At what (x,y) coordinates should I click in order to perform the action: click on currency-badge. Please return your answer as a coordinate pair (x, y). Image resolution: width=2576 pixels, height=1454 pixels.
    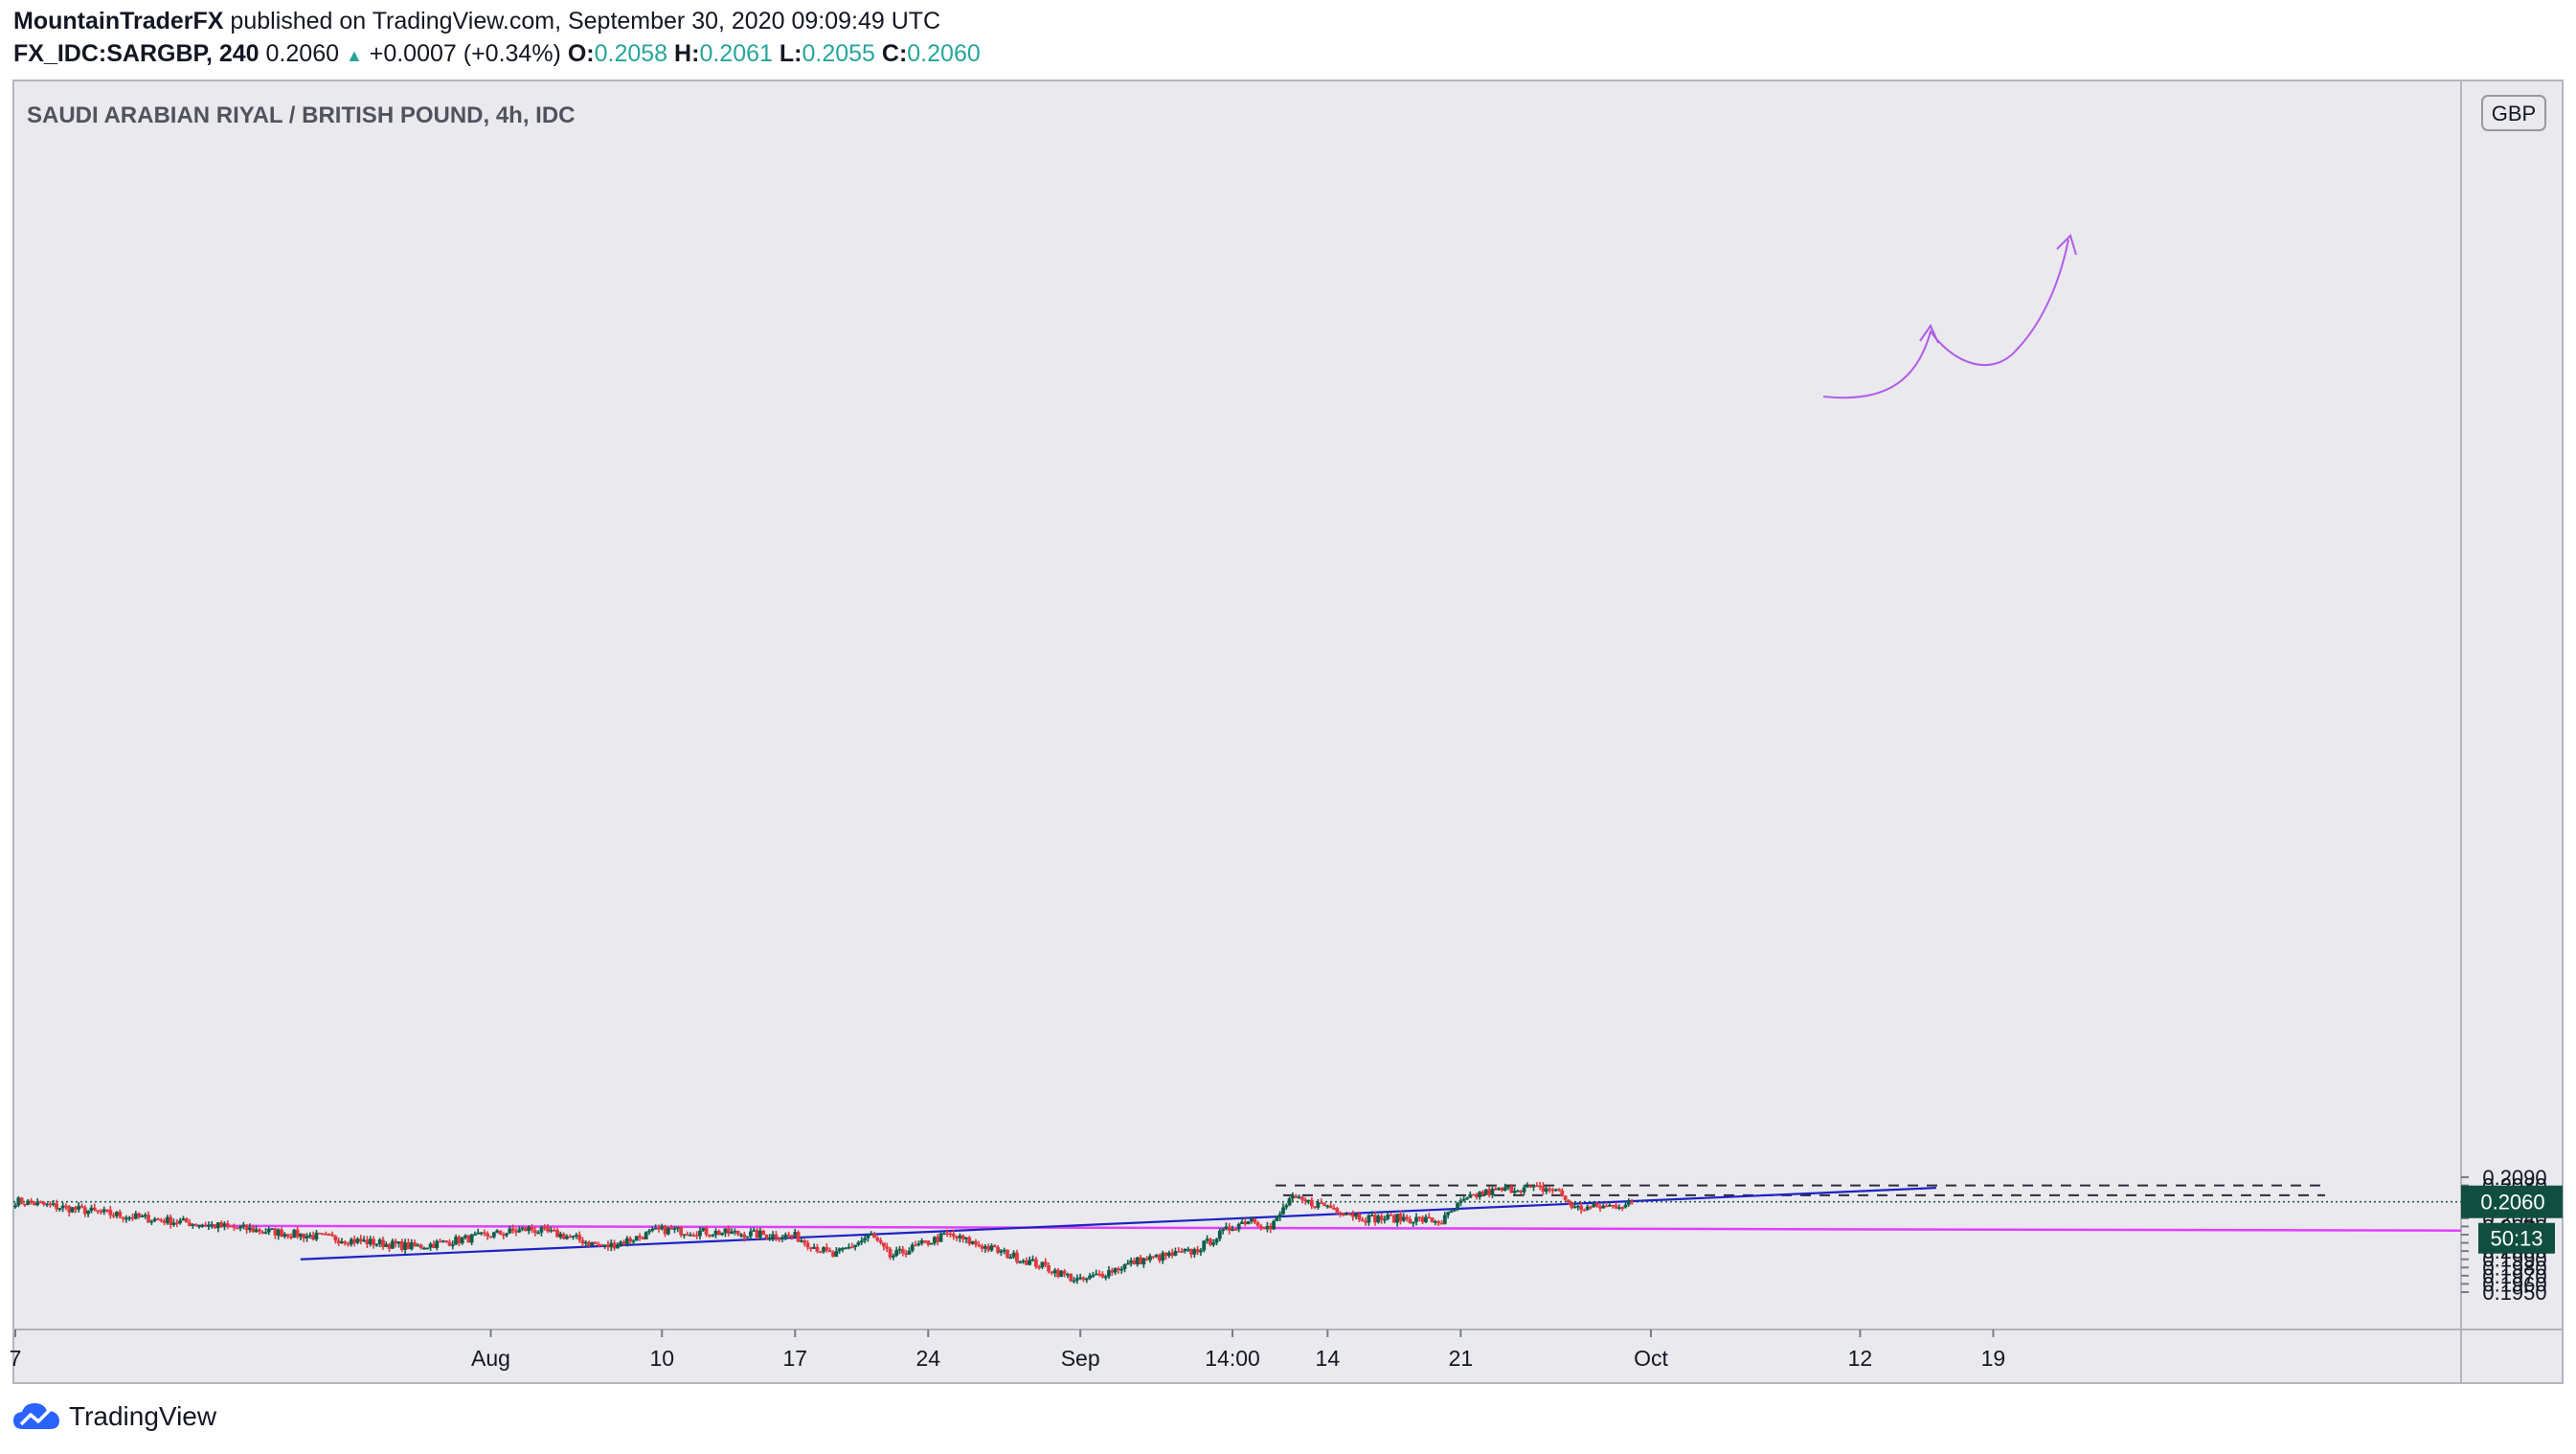
    Looking at the image, I should click on (2513, 113).